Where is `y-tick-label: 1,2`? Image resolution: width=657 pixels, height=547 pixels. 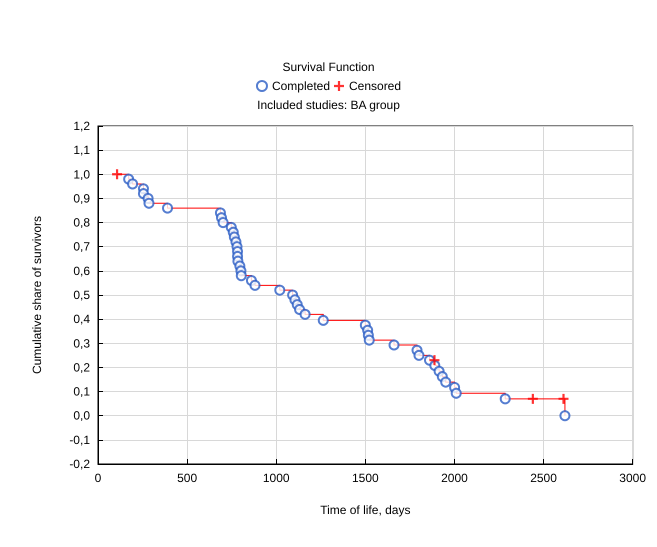
y-tick-label: 1,2 is located at coordinates (81, 126).